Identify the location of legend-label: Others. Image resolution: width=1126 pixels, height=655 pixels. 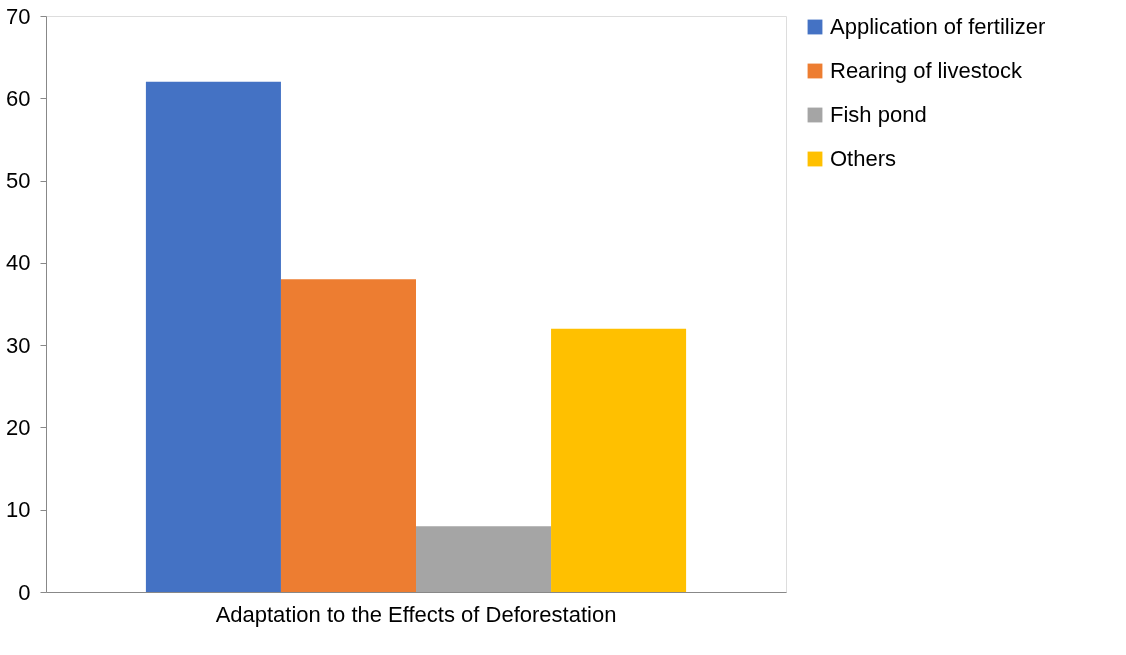
(863, 158).